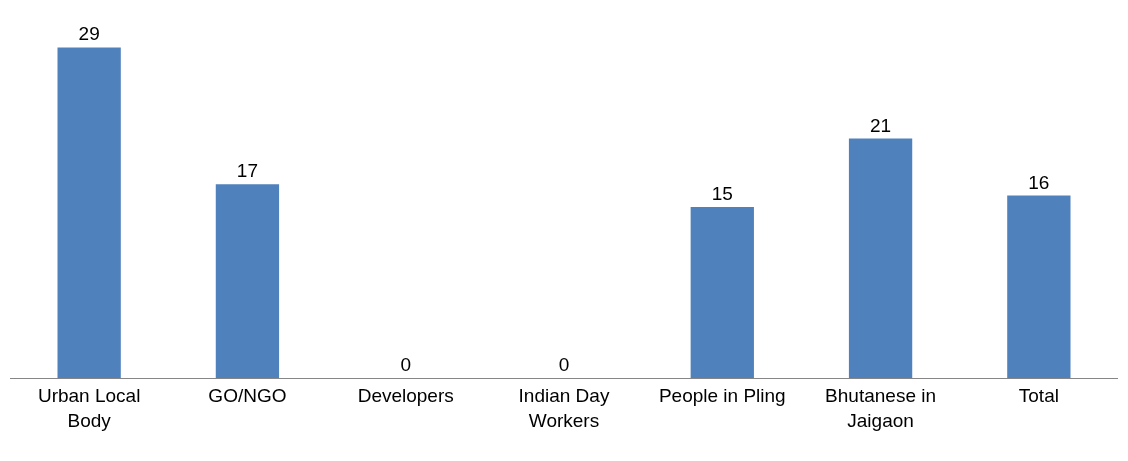 This screenshot has height=461, width=1128. What do you see at coordinates (89, 407) in the screenshot?
I see `x-tick-label: Urban Local Body` at bounding box center [89, 407].